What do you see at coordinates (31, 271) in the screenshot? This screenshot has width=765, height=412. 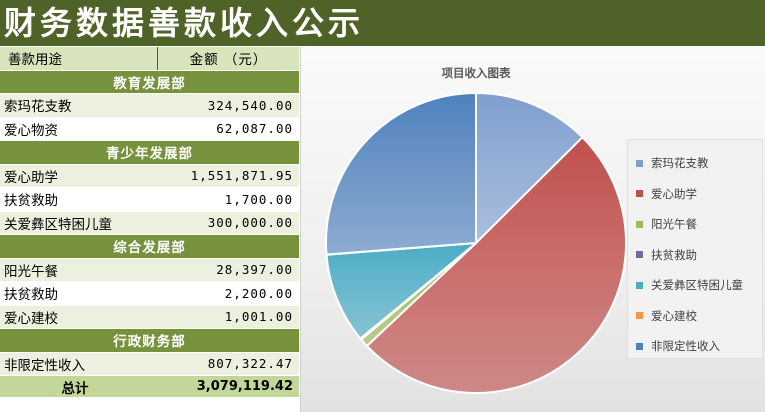 I see `row-label: 阳光午餐` at bounding box center [31, 271].